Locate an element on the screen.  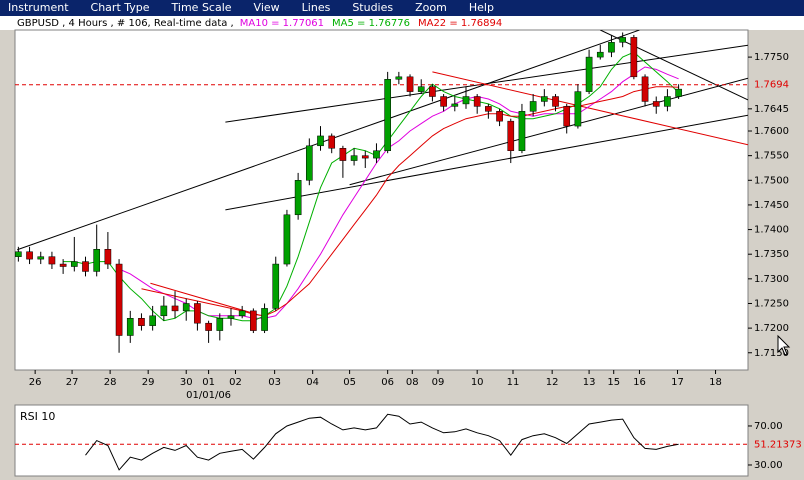
x-tick-label: 03 is located at coordinates (274, 382).